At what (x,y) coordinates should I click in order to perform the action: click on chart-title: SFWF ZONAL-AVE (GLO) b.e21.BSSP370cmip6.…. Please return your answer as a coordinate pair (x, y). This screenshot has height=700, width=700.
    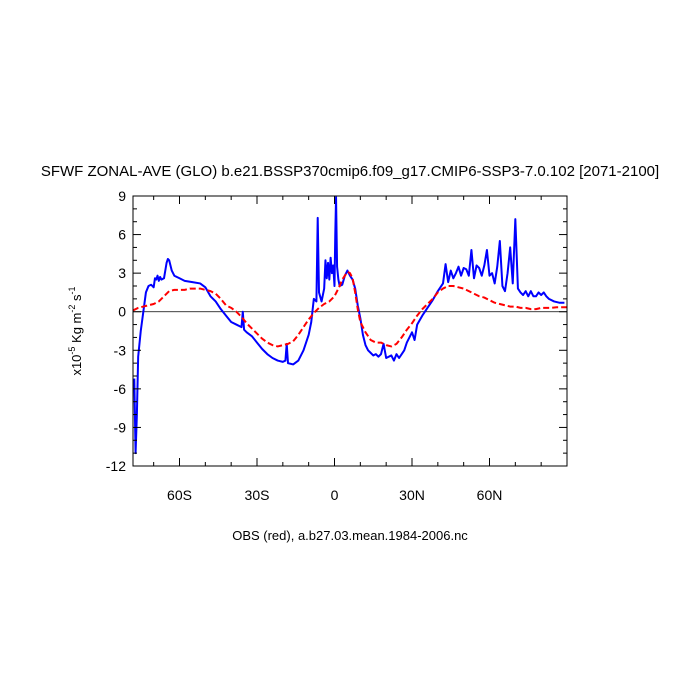
    Looking at the image, I should click on (350, 171).